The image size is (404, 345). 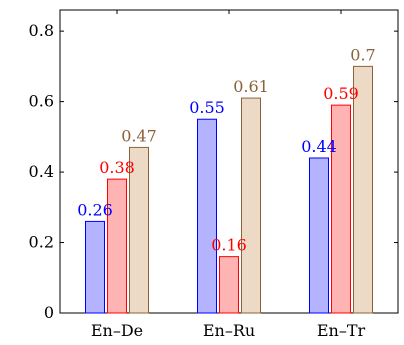 What do you see at coordinates (229, 245) in the screenshot?
I see `data-label: 0.16` at bounding box center [229, 245].